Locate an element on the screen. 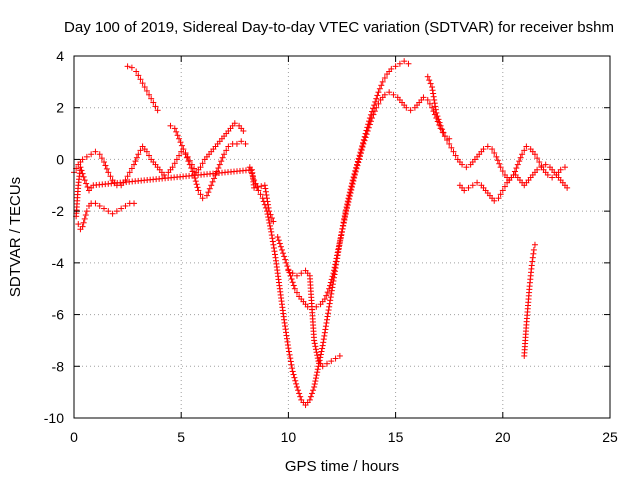  x-tick-label: 25 is located at coordinates (610, 437).